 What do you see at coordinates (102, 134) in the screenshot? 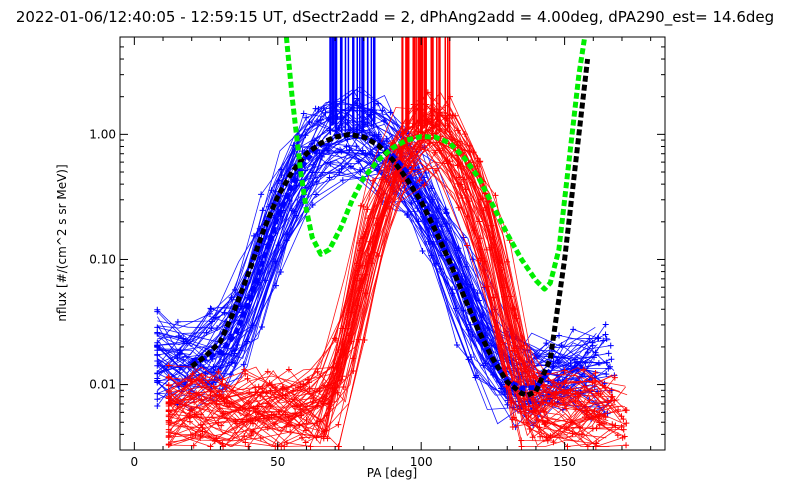
I see `y-tick-label: 1.00` at bounding box center [102, 134].